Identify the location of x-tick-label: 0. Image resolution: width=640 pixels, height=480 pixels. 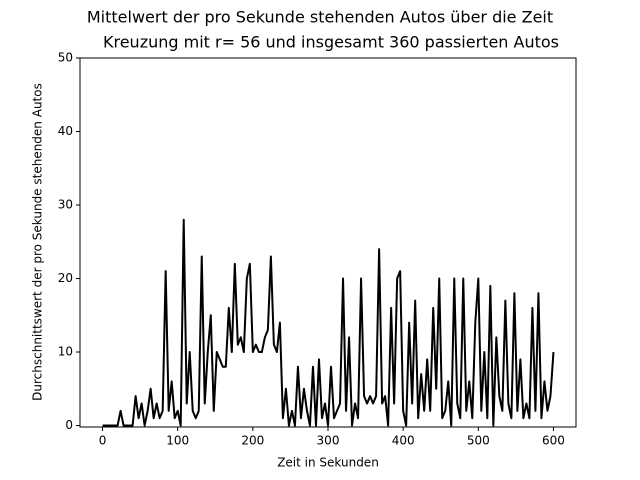
(103, 441).